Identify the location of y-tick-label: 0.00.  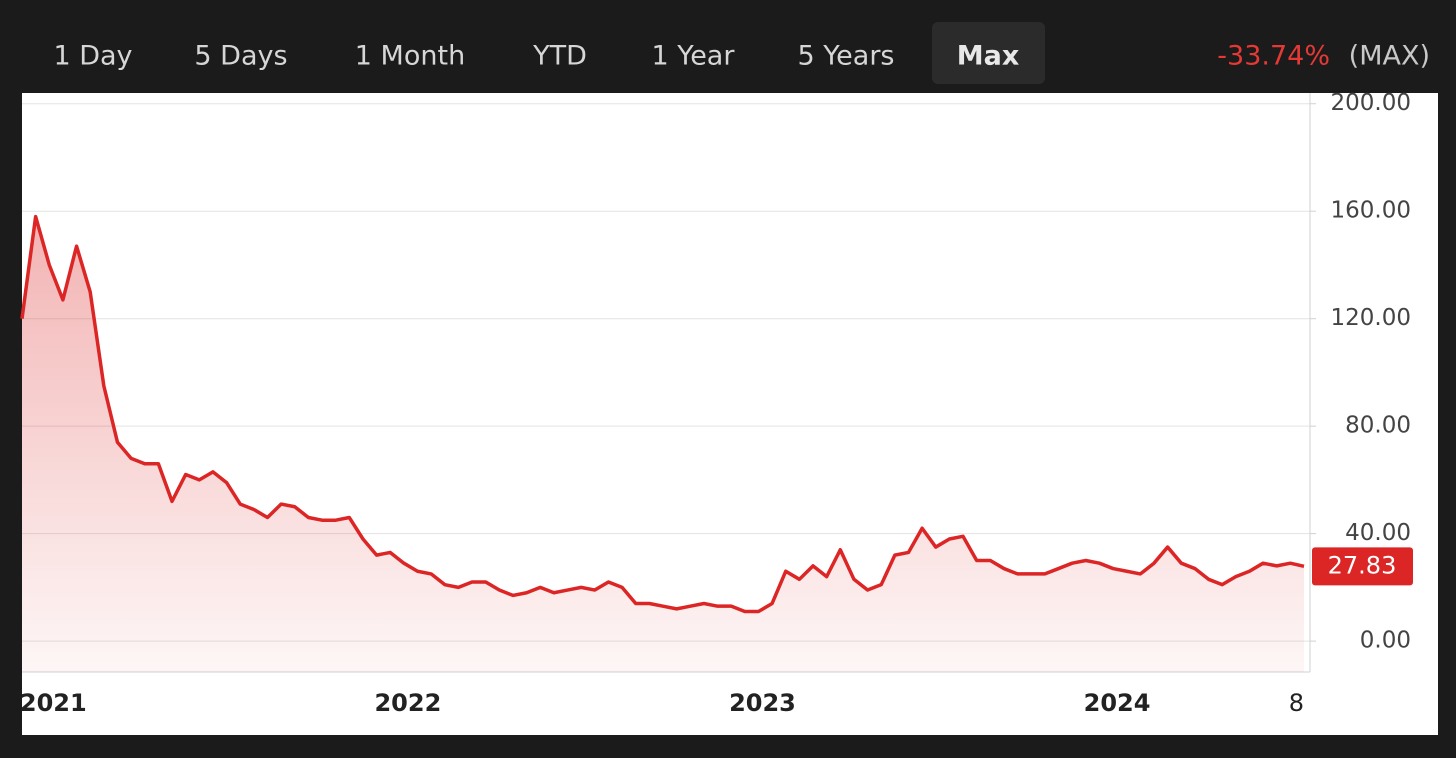
(1385, 641).